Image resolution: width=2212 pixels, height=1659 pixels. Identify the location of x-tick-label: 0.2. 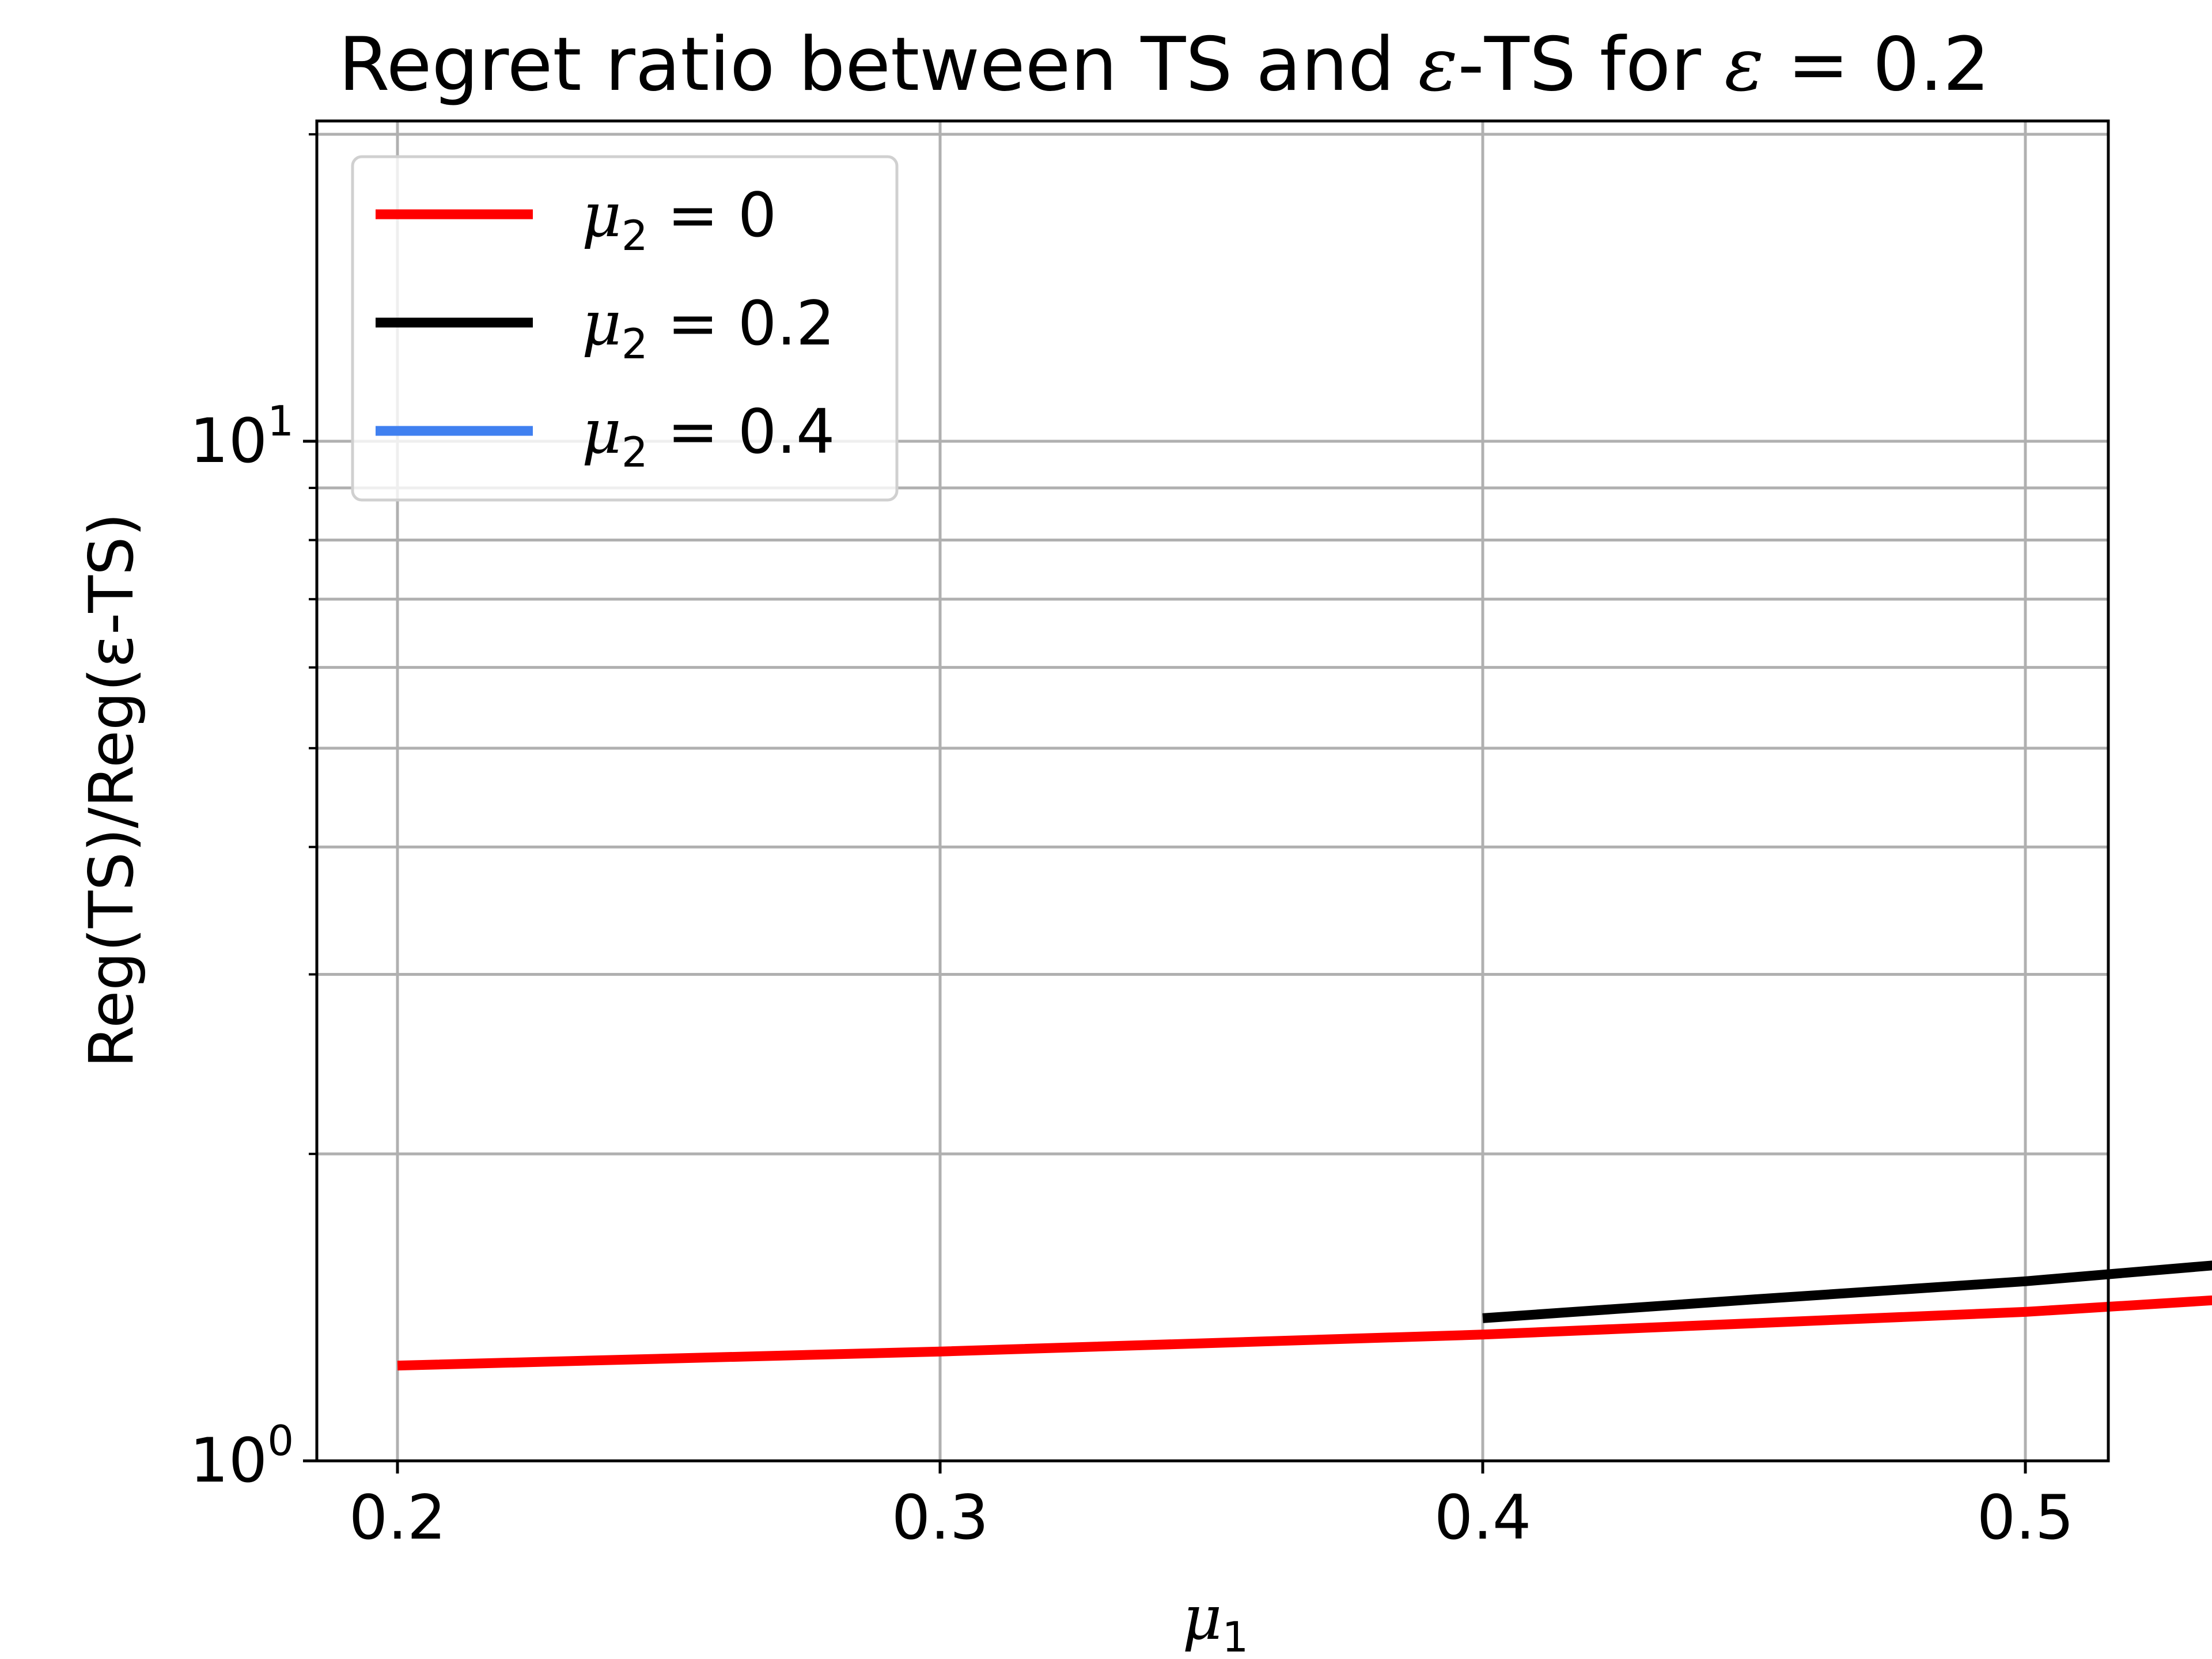
(397, 1517).